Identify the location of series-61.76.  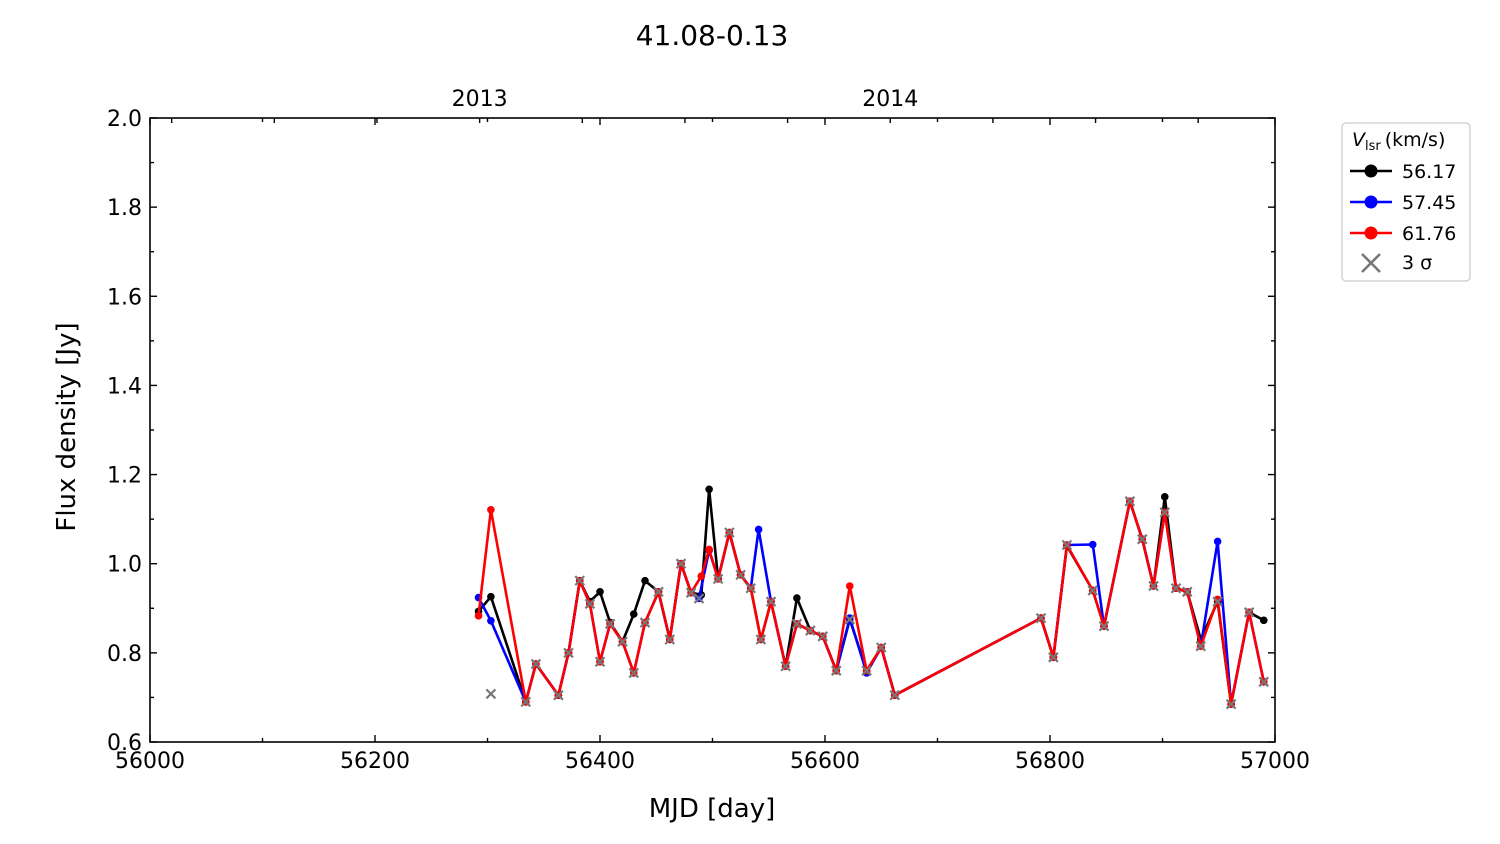
(871, 602).